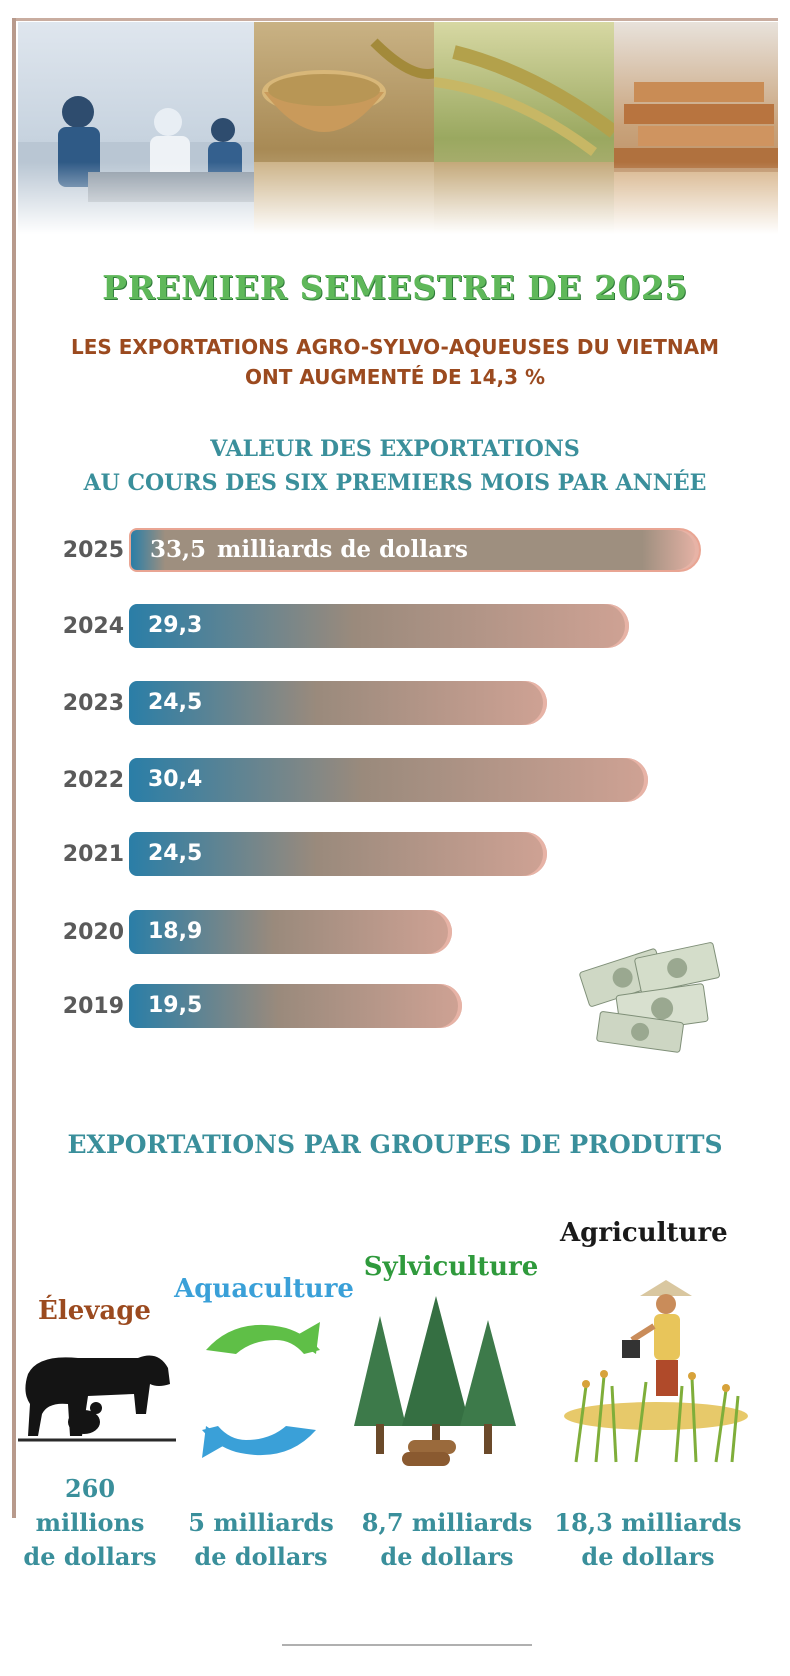 The image size is (790, 1676). Describe the element at coordinates (261, 1522) in the screenshot. I see `value-line: 5 milliards` at that location.